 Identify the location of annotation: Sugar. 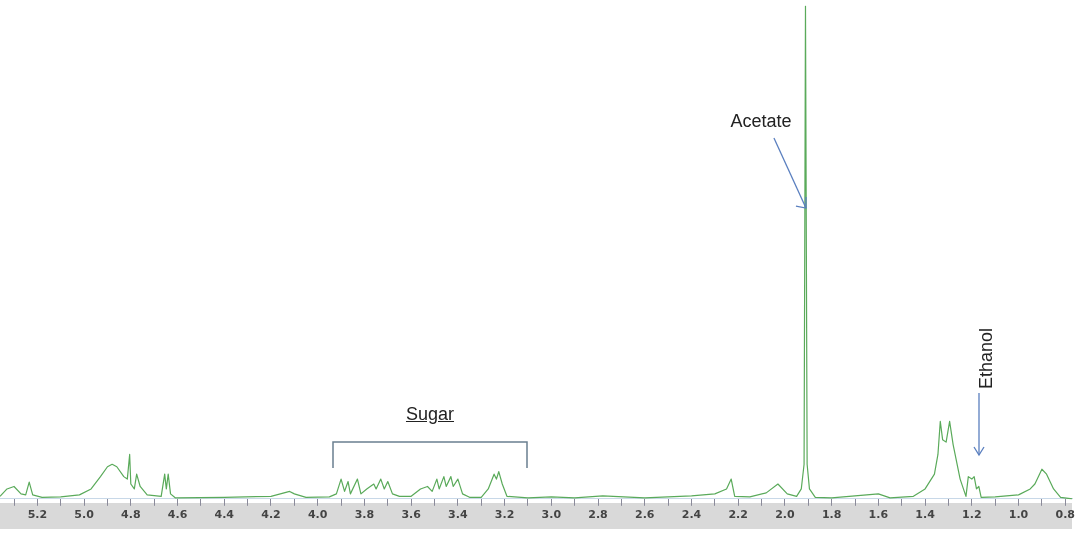
(429, 414).